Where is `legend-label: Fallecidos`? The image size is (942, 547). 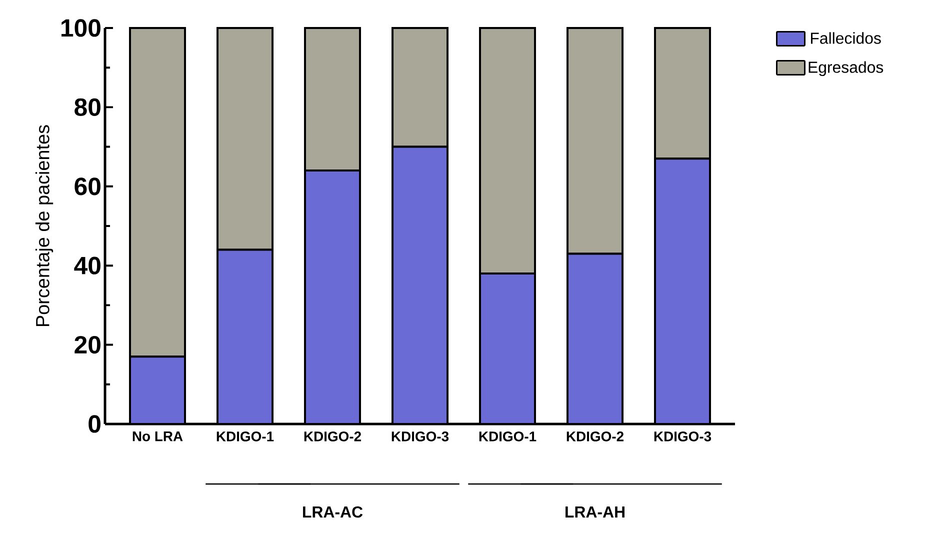
legend-label: Fallecidos is located at coordinates (846, 38).